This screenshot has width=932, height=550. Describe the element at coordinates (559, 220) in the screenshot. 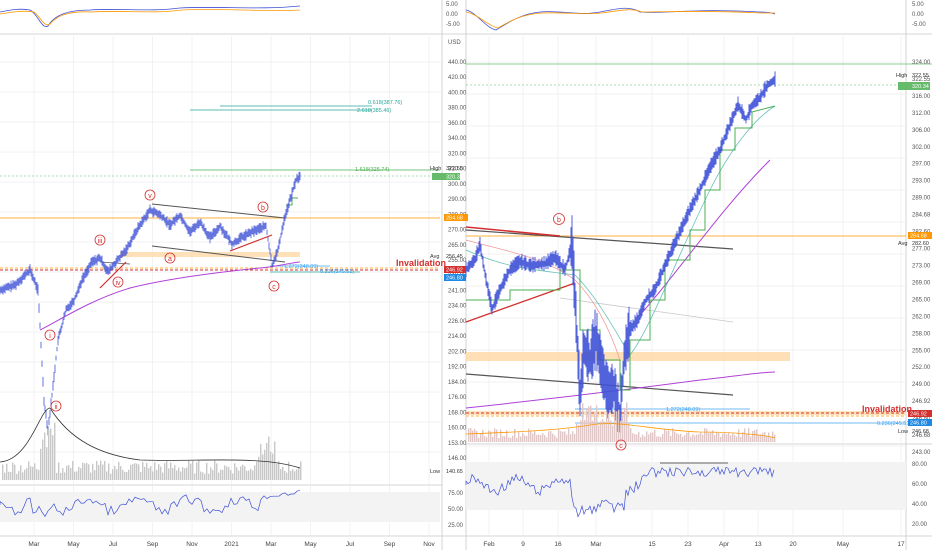

I see `svg-text: b` at that location.